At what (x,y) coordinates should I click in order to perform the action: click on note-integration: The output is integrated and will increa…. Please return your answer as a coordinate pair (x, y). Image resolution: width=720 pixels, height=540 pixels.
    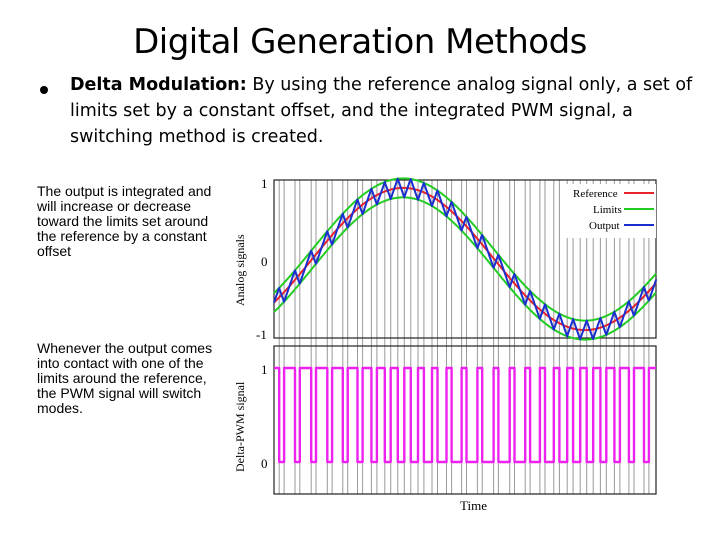
    Looking at the image, I should click on (124, 221).